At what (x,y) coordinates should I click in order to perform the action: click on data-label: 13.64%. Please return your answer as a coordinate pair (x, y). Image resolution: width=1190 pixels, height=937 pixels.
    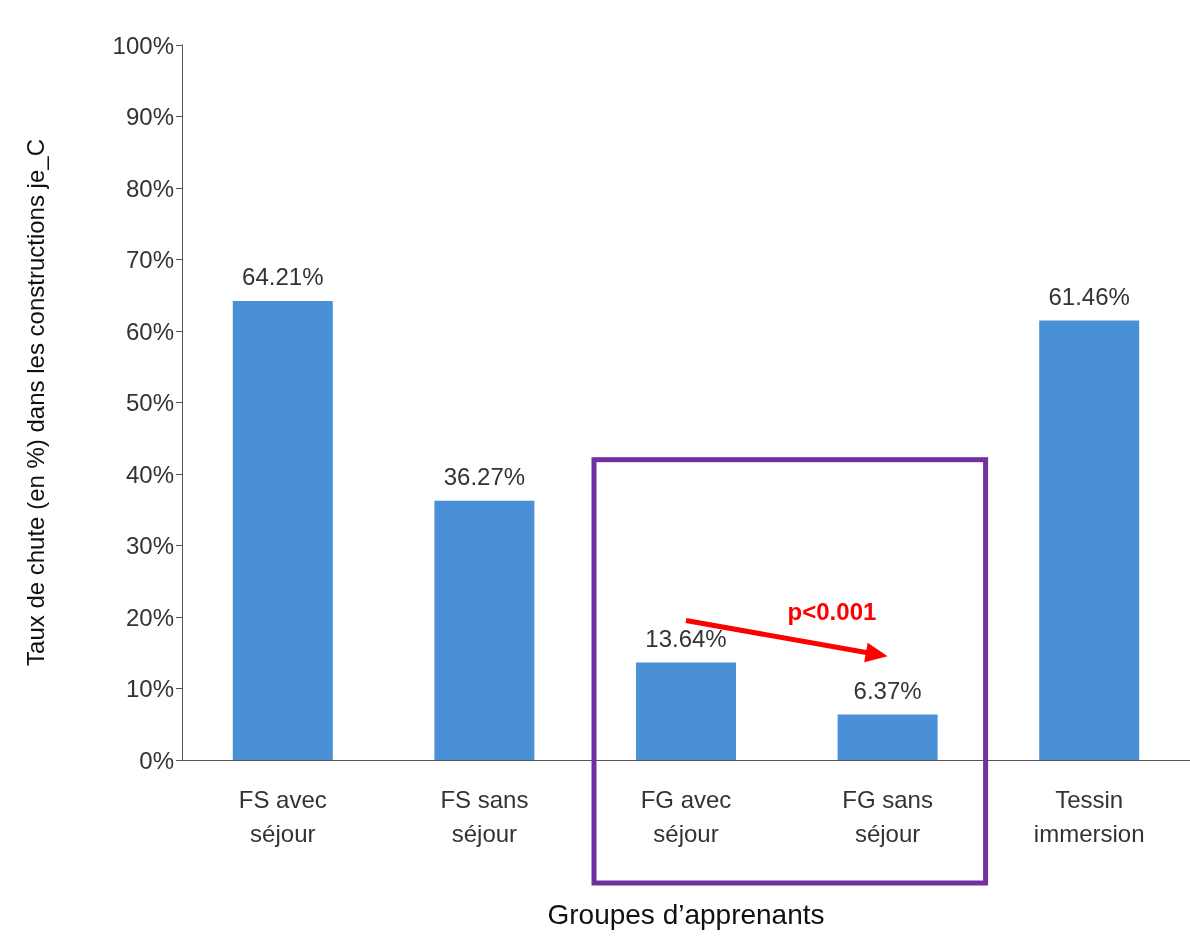
    Looking at the image, I should click on (686, 638).